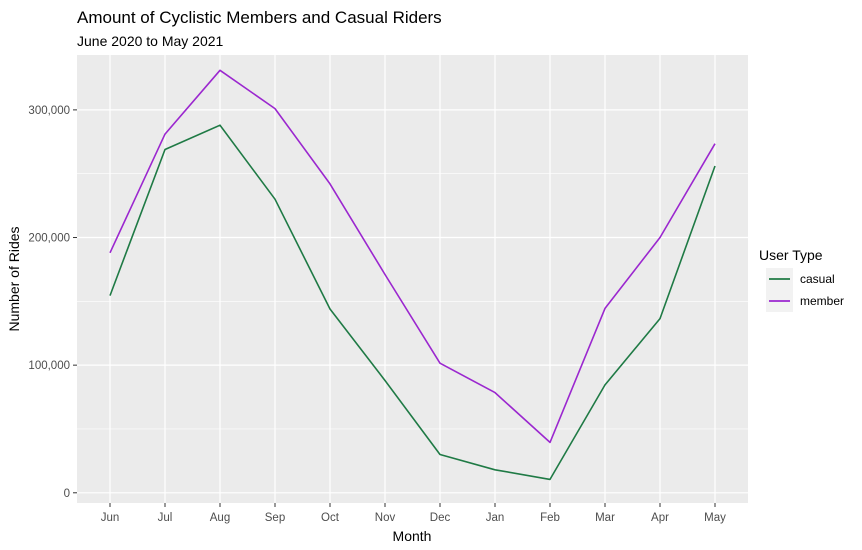 The image size is (862, 550). I want to click on legend: User Type casual member, so click(801, 279).